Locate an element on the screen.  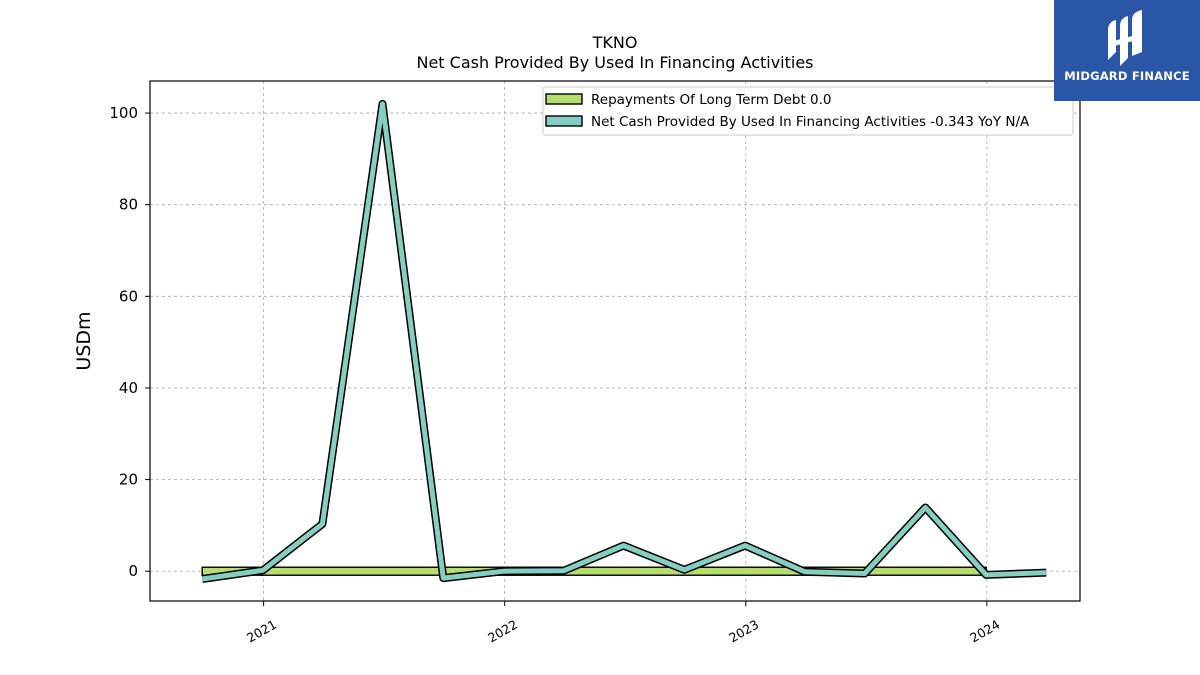
y-tick-label: 0 is located at coordinates (133, 571).